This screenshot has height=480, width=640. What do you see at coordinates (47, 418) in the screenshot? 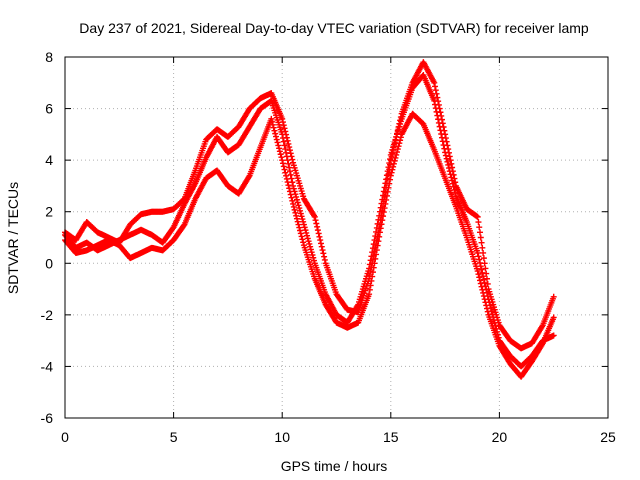
I see `y-tick-label: -6` at bounding box center [47, 418].